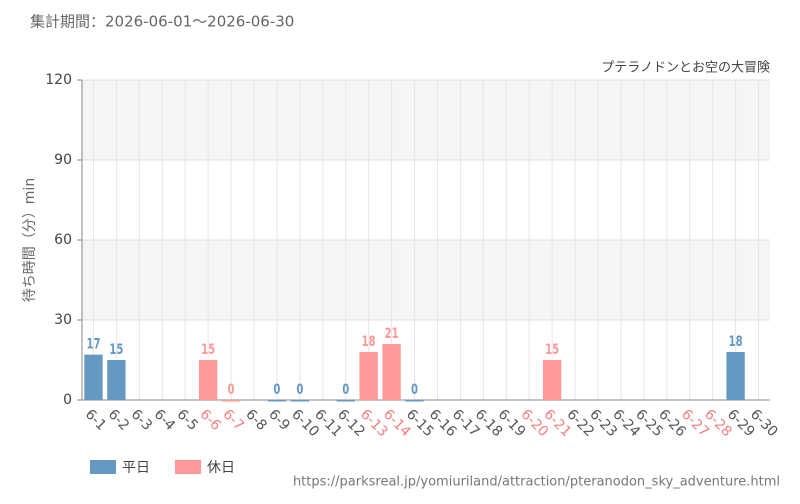 The width and height of the screenshot is (800, 504). What do you see at coordinates (141, 419) in the screenshot?
I see `x-tick-label: 6-3` at bounding box center [141, 419].